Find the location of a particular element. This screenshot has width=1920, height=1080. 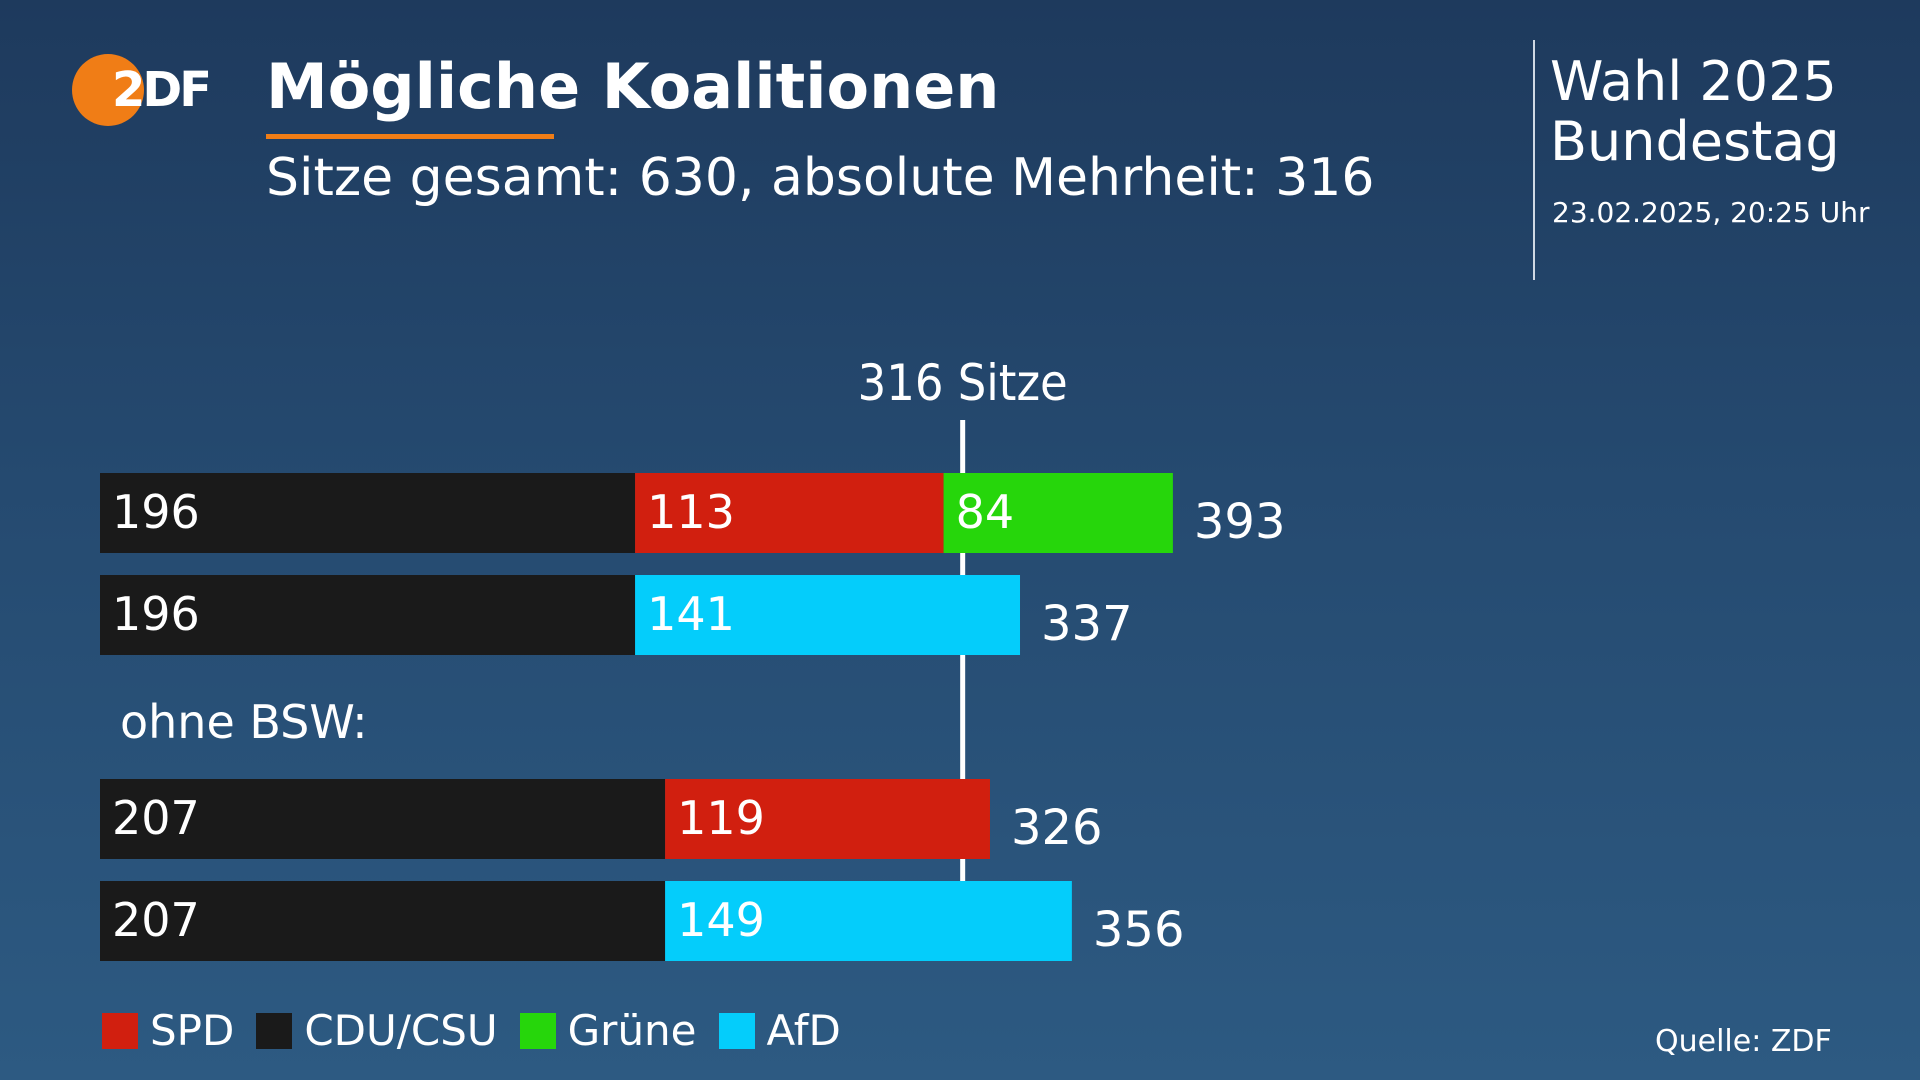

legend-item-spd: SPD is located at coordinates (168, 1030).